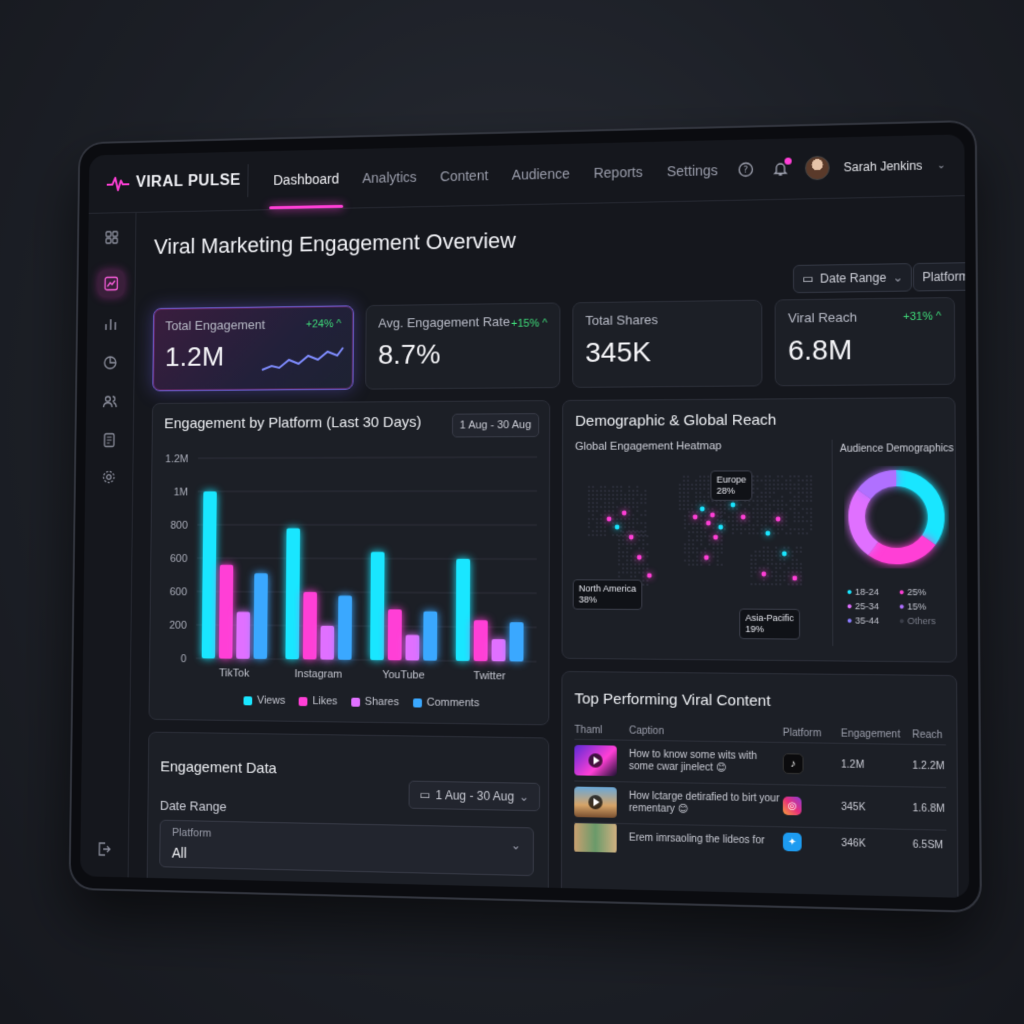  Describe the element at coordinates (253, 348) in the screenshot. I see `kpi-total-engagement: Total Engagement 1.2M +24% ^` at that location.